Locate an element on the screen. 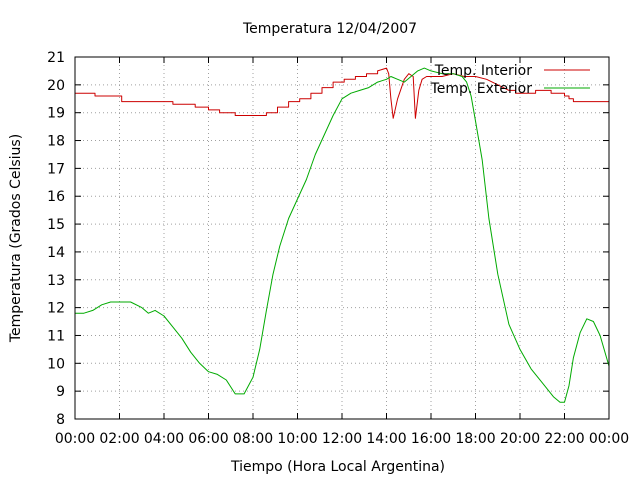 This screenshot has width=640, height=480. y-tick-label: 20 is located at coordinates (56, 86).